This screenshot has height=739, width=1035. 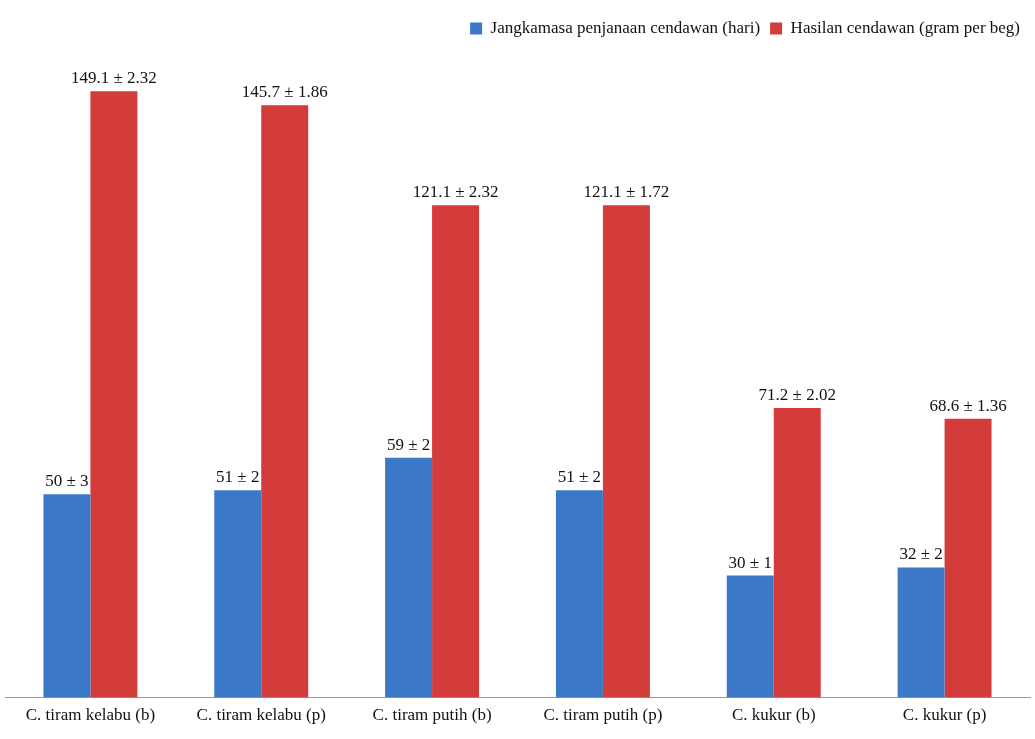 I want to click on x-tick-label: C. kukur (b), so click(x=773, y=715).